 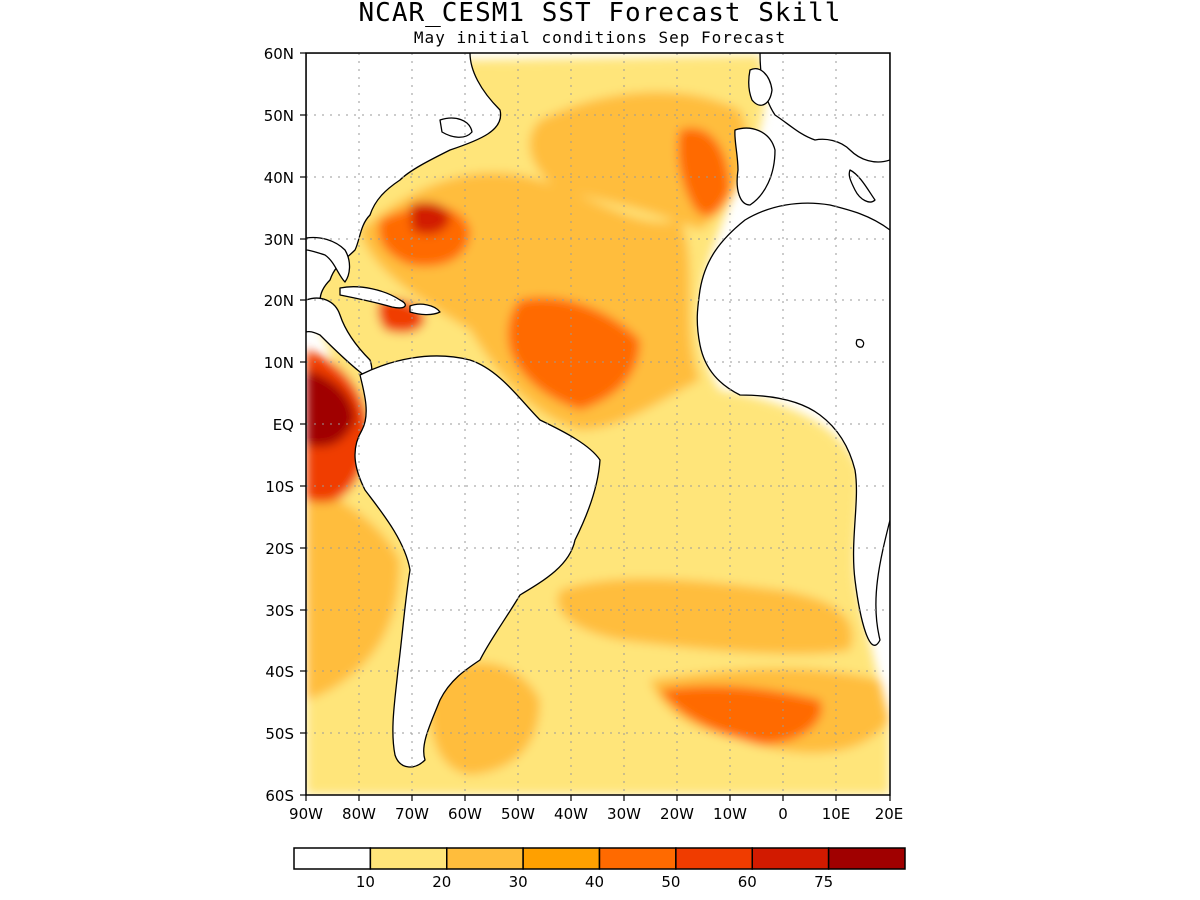 I want to click on skill-region-tropical, so click(x=574, y=353).